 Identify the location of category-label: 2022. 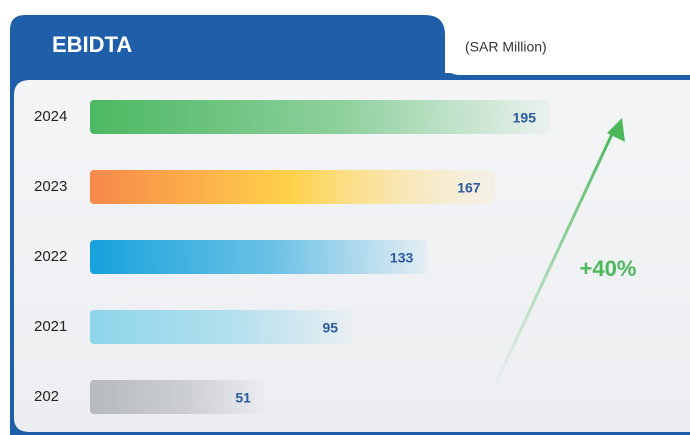
(50, 256).